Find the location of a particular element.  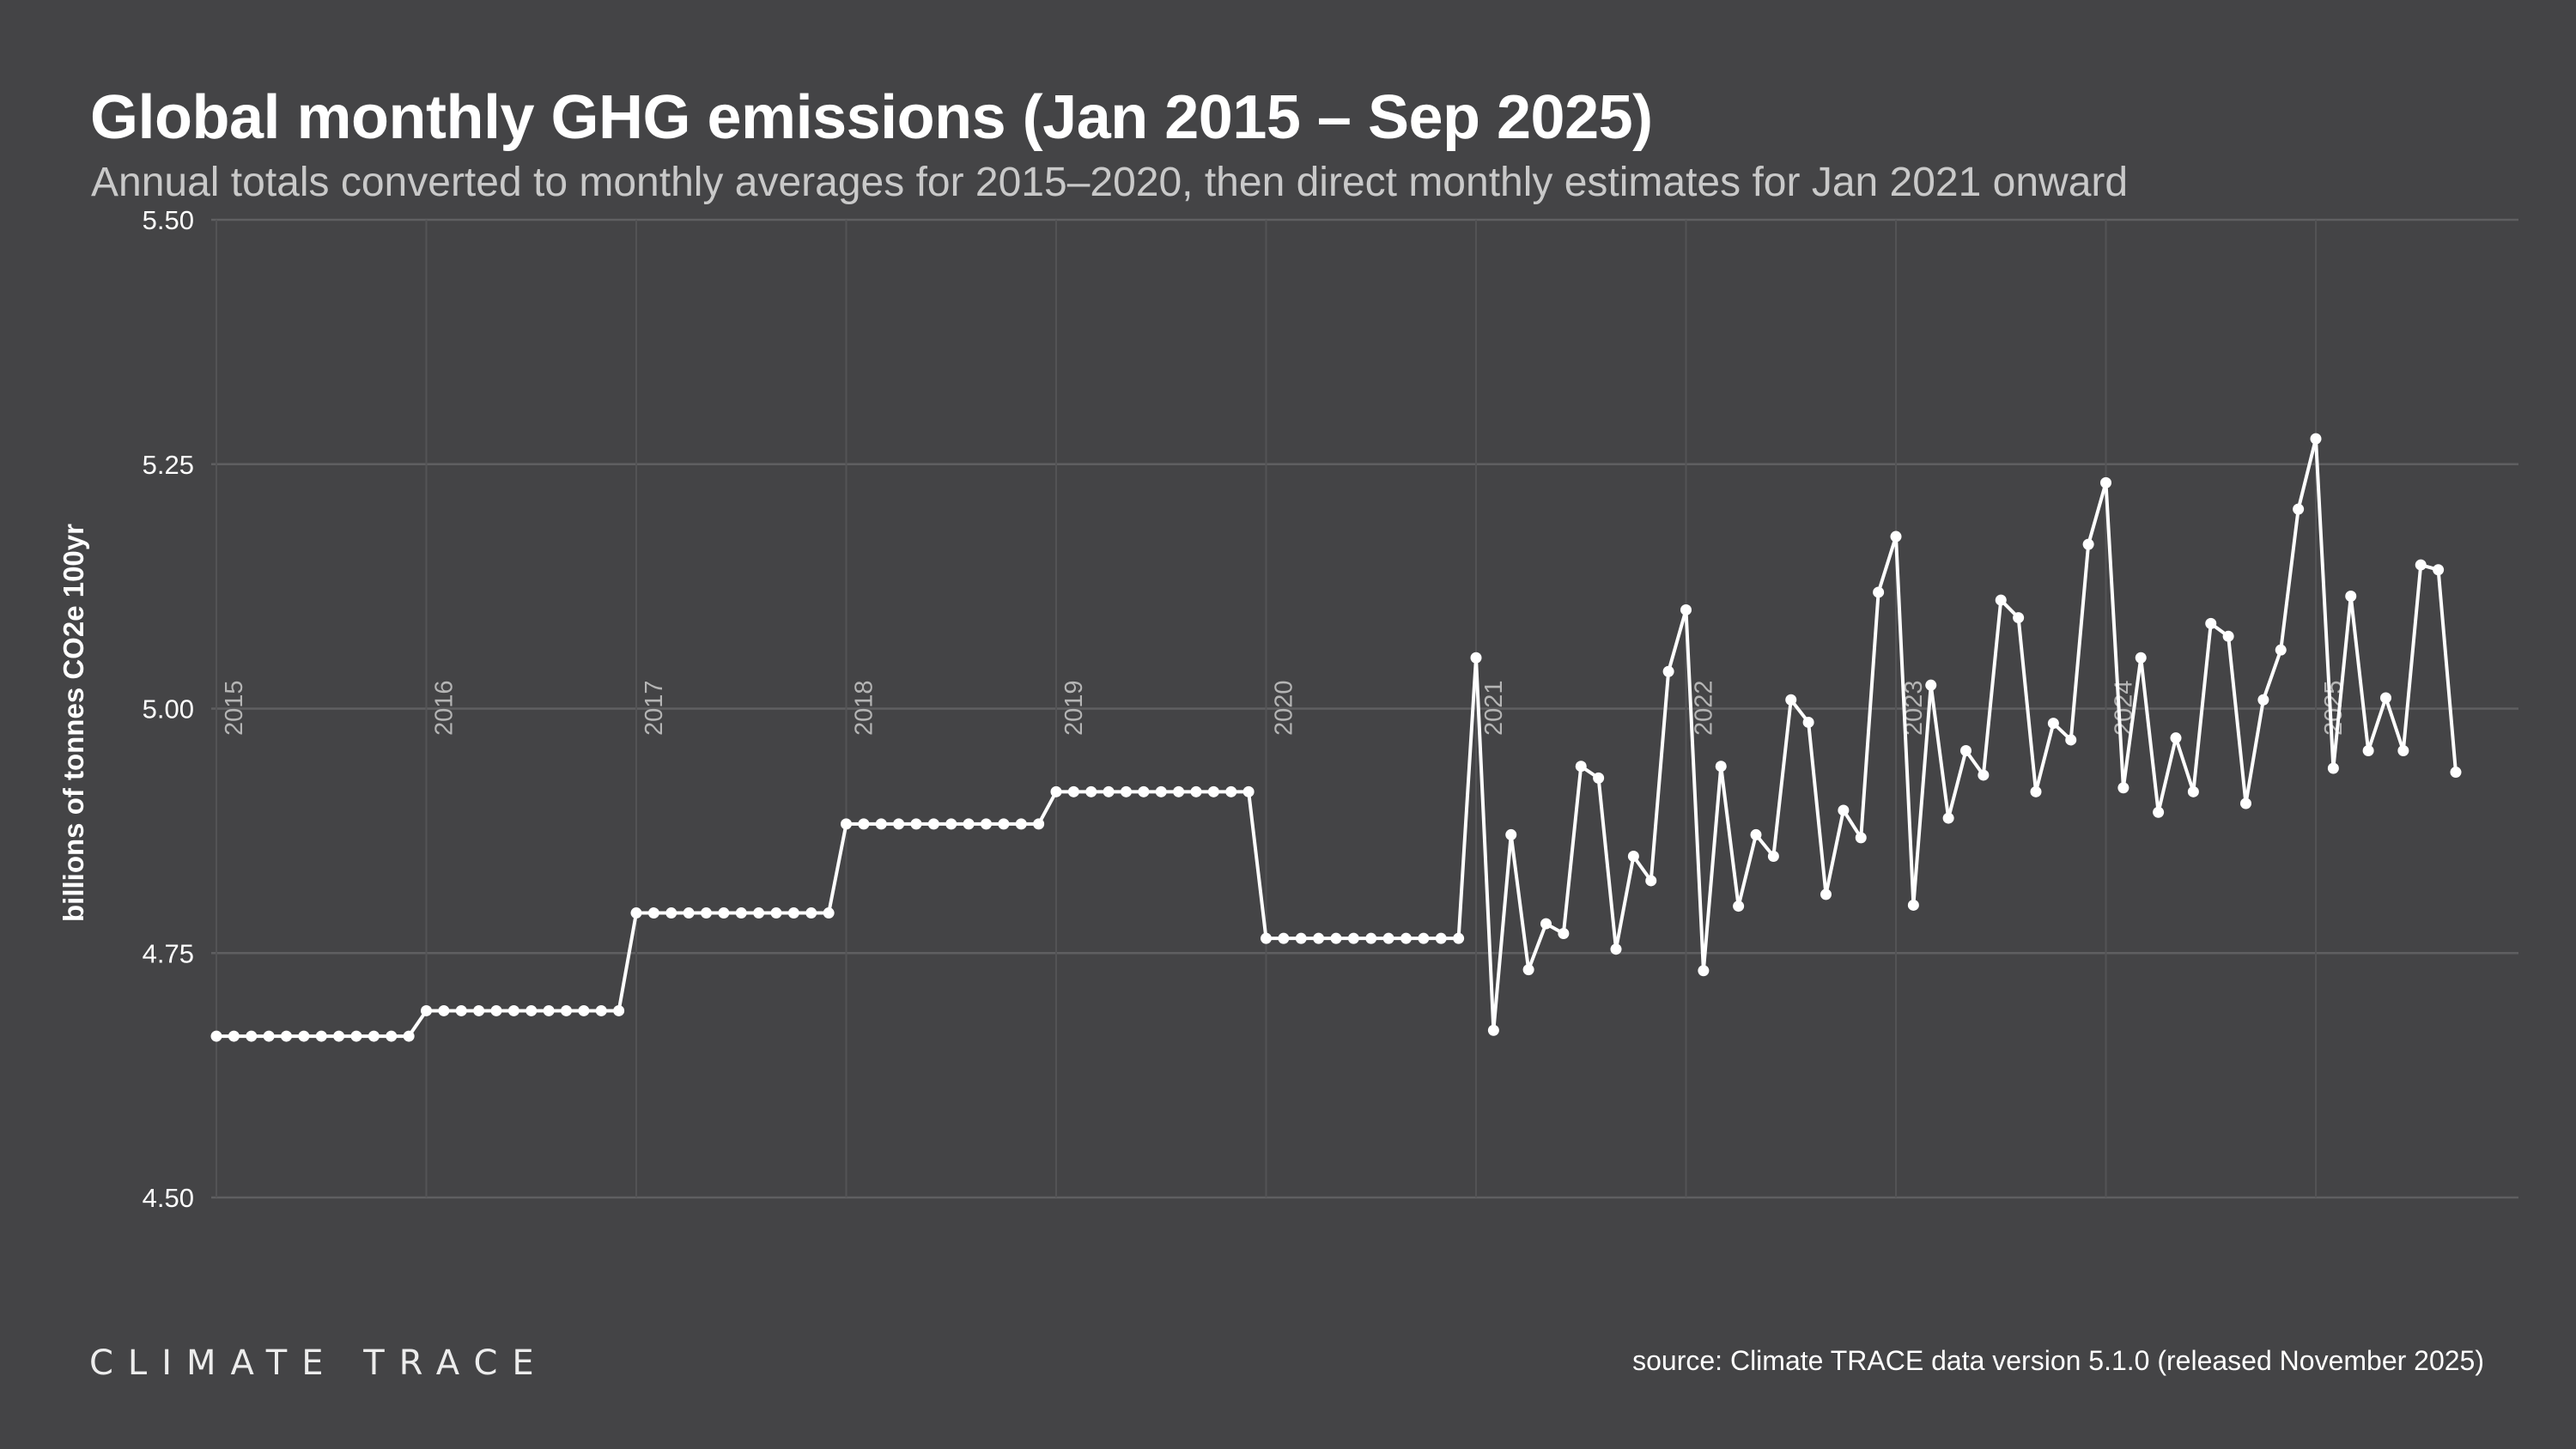

y-tick-label: 5.50 is located at coordinates (169, 220).